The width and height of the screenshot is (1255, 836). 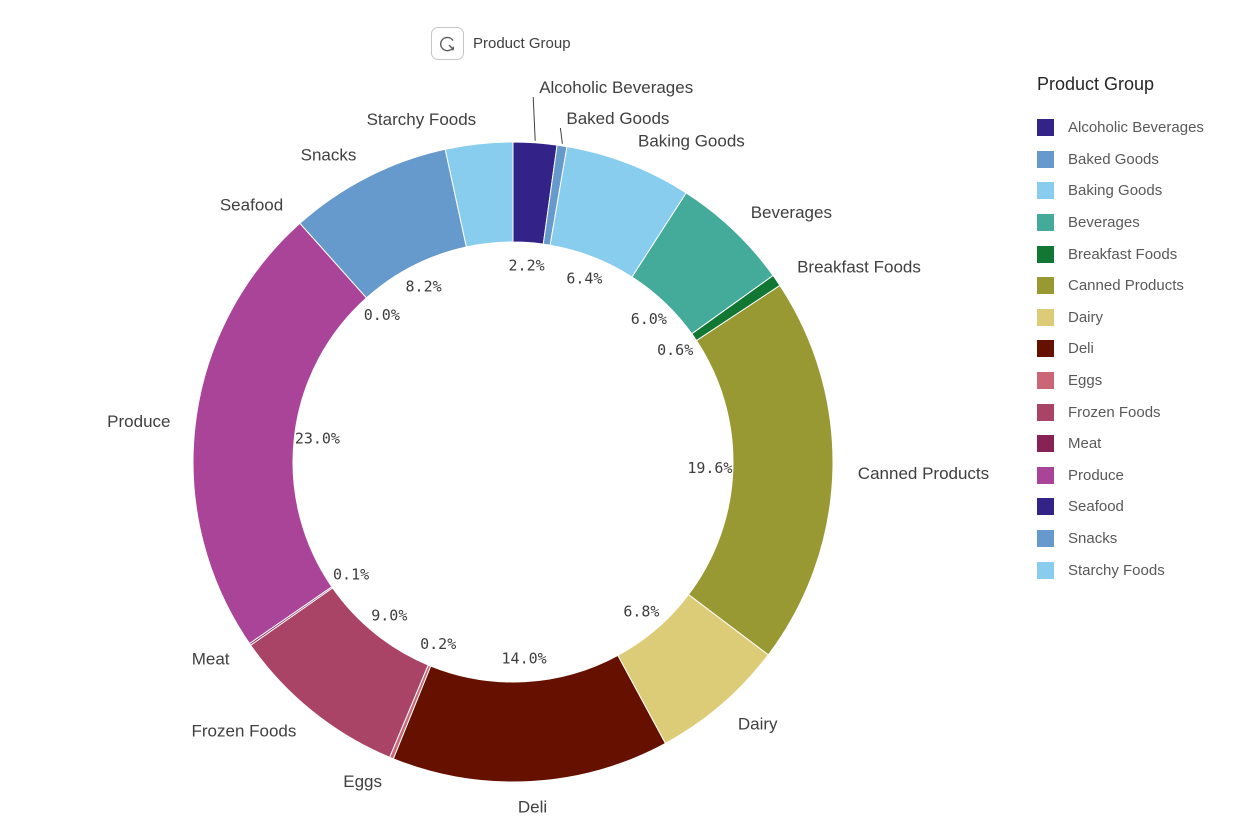 I want to click on slice-percent-produce: 23.0%, so click(x=317, y=439).